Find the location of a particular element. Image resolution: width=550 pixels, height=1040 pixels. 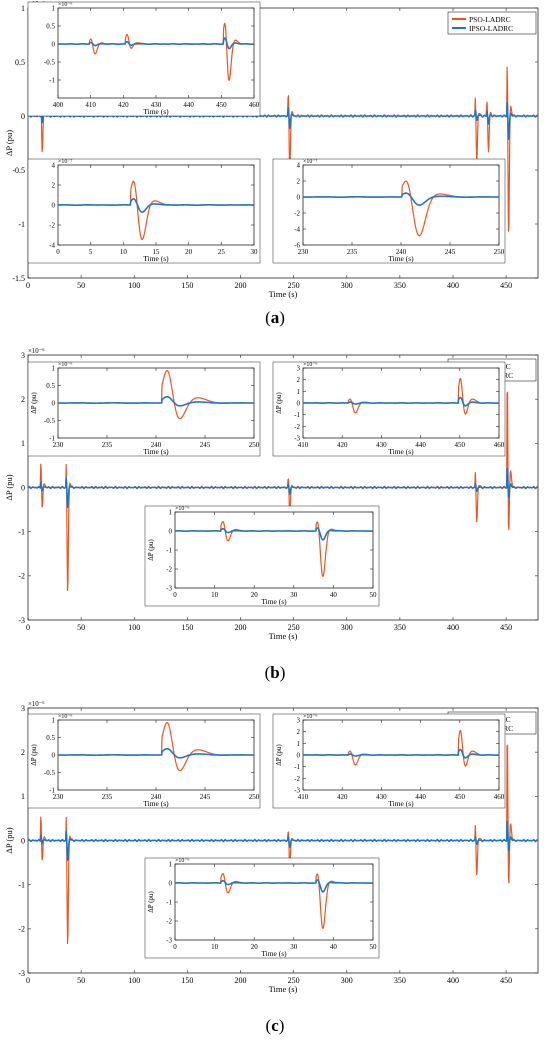

inset-a-2: 0 5 10 15 20 25 30 -4 -2 0 2 4 ×10⁻⁷ Time (s) is located at coordinates (144, 211).